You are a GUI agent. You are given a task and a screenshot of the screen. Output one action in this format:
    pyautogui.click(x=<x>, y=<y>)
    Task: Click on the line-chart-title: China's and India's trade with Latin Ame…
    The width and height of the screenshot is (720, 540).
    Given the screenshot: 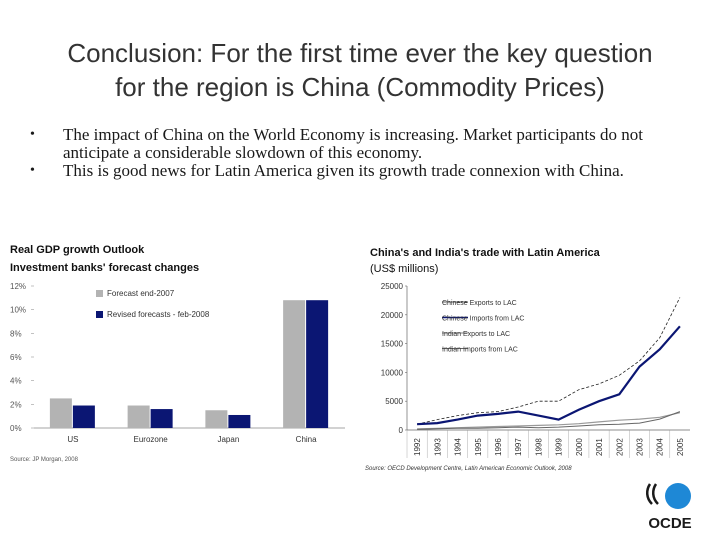 What is the action you would take?
    pyautogui.click(x=485, y=253)
    